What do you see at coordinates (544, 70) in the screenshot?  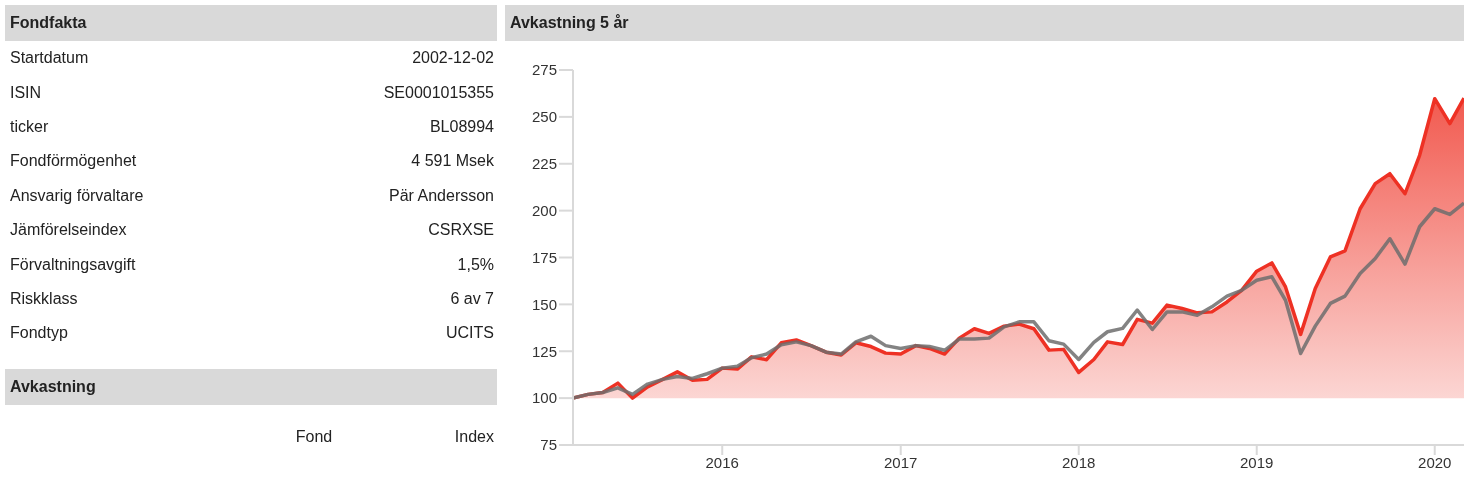 I see `y-tick-label: 275` at bounding box center [544, 70].